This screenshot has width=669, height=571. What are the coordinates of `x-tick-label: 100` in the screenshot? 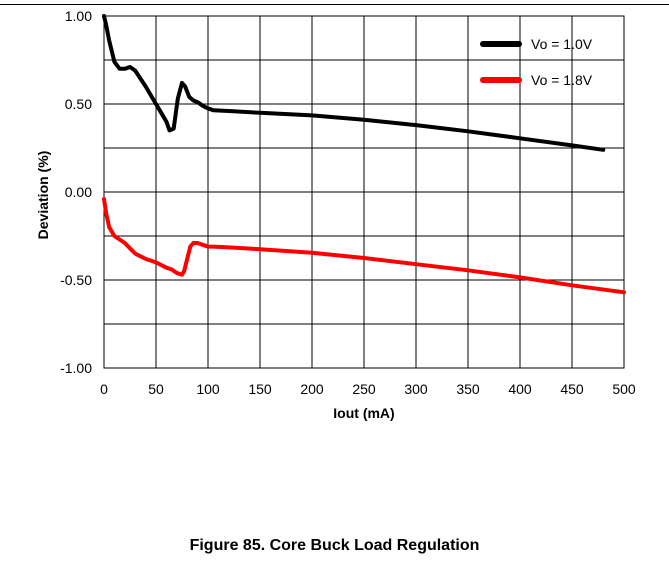 It's located at (208, 389).